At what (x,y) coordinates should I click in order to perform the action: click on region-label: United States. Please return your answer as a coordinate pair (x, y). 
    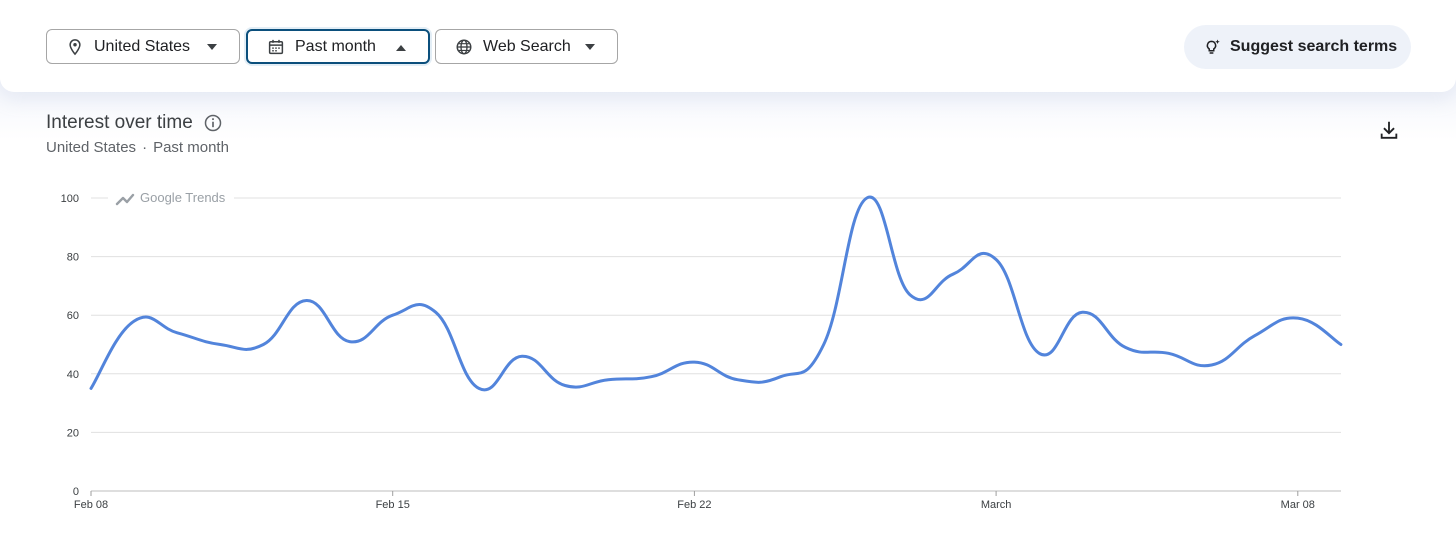
    Looking at the image, I should click on (142, 46).